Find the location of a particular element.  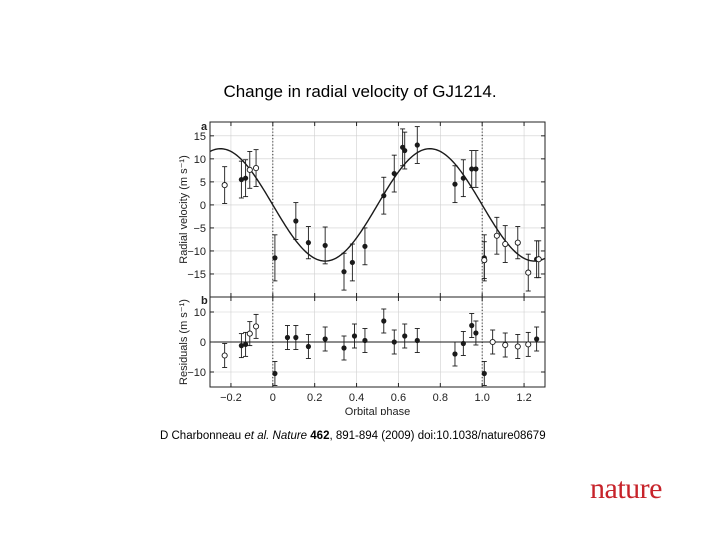

x-tick-label: −0.2 is located at coordinates (231, 398).